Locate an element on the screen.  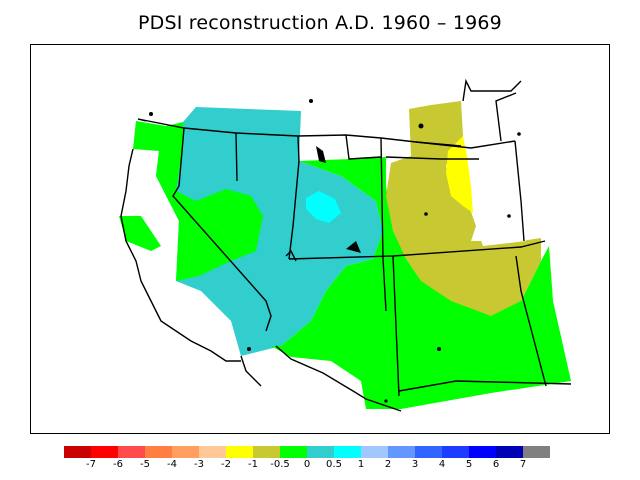
legend-tick-label: -1 is located at coordinates (253, 464).